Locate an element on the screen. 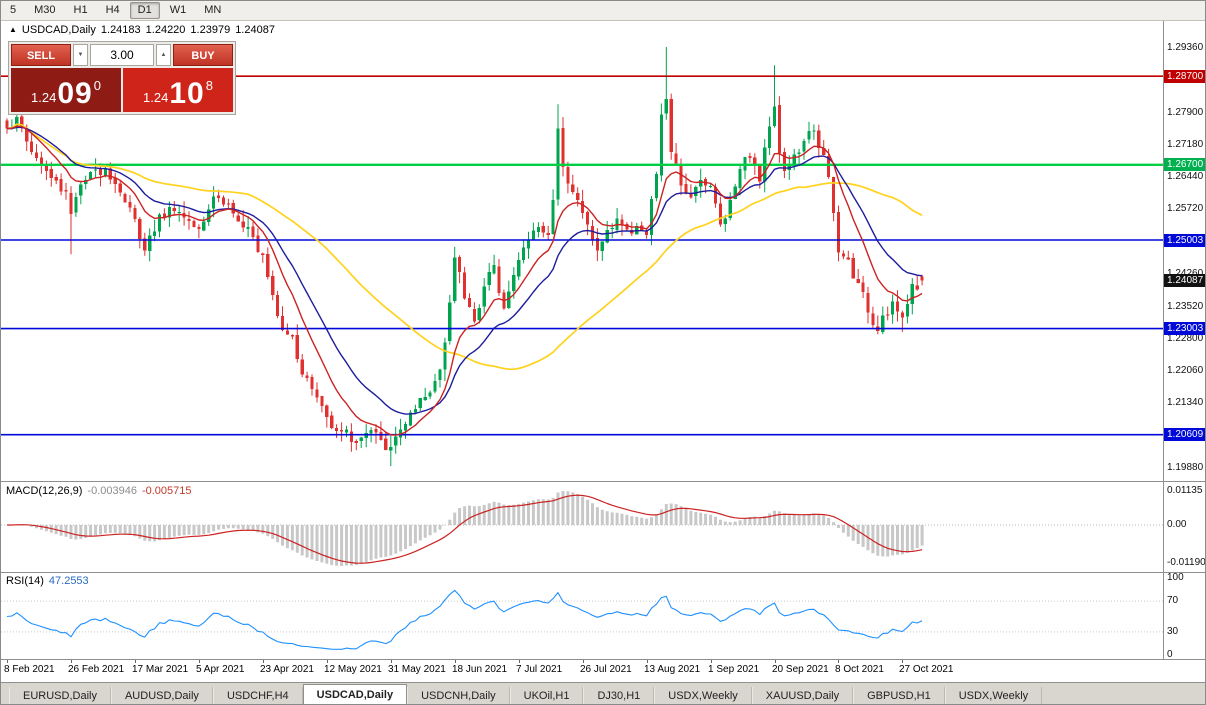 This screenshot has width=1206, height=705. time-axis-label: 17 Mar 2021 is located at coordinates (160, 669).